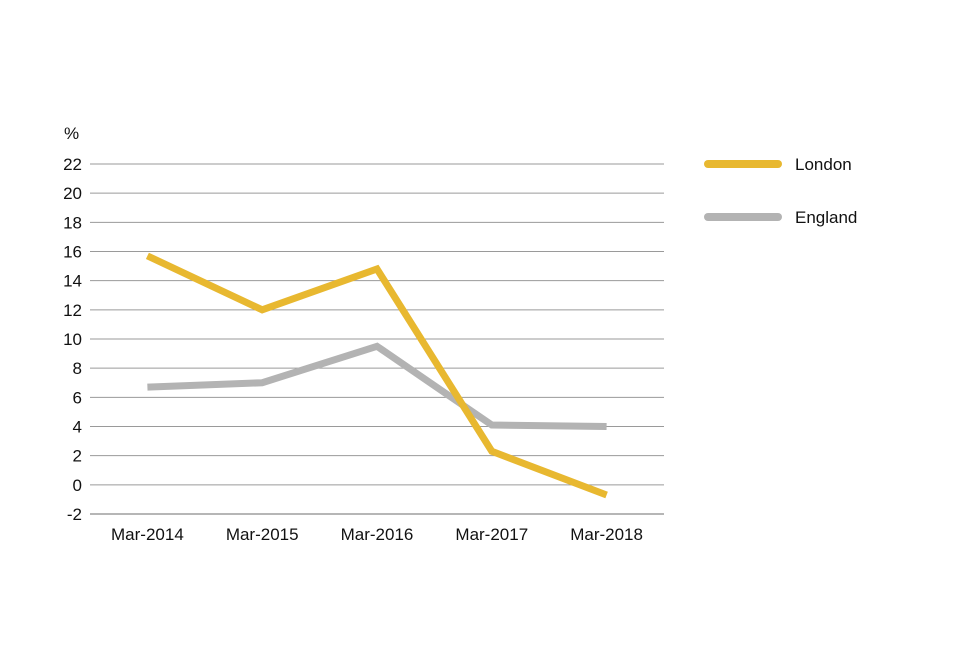 This screenshot has width=960, height=645. Describe the element at coordinates (780, 191) in the screenshot. I see `legend: London England` at that location.